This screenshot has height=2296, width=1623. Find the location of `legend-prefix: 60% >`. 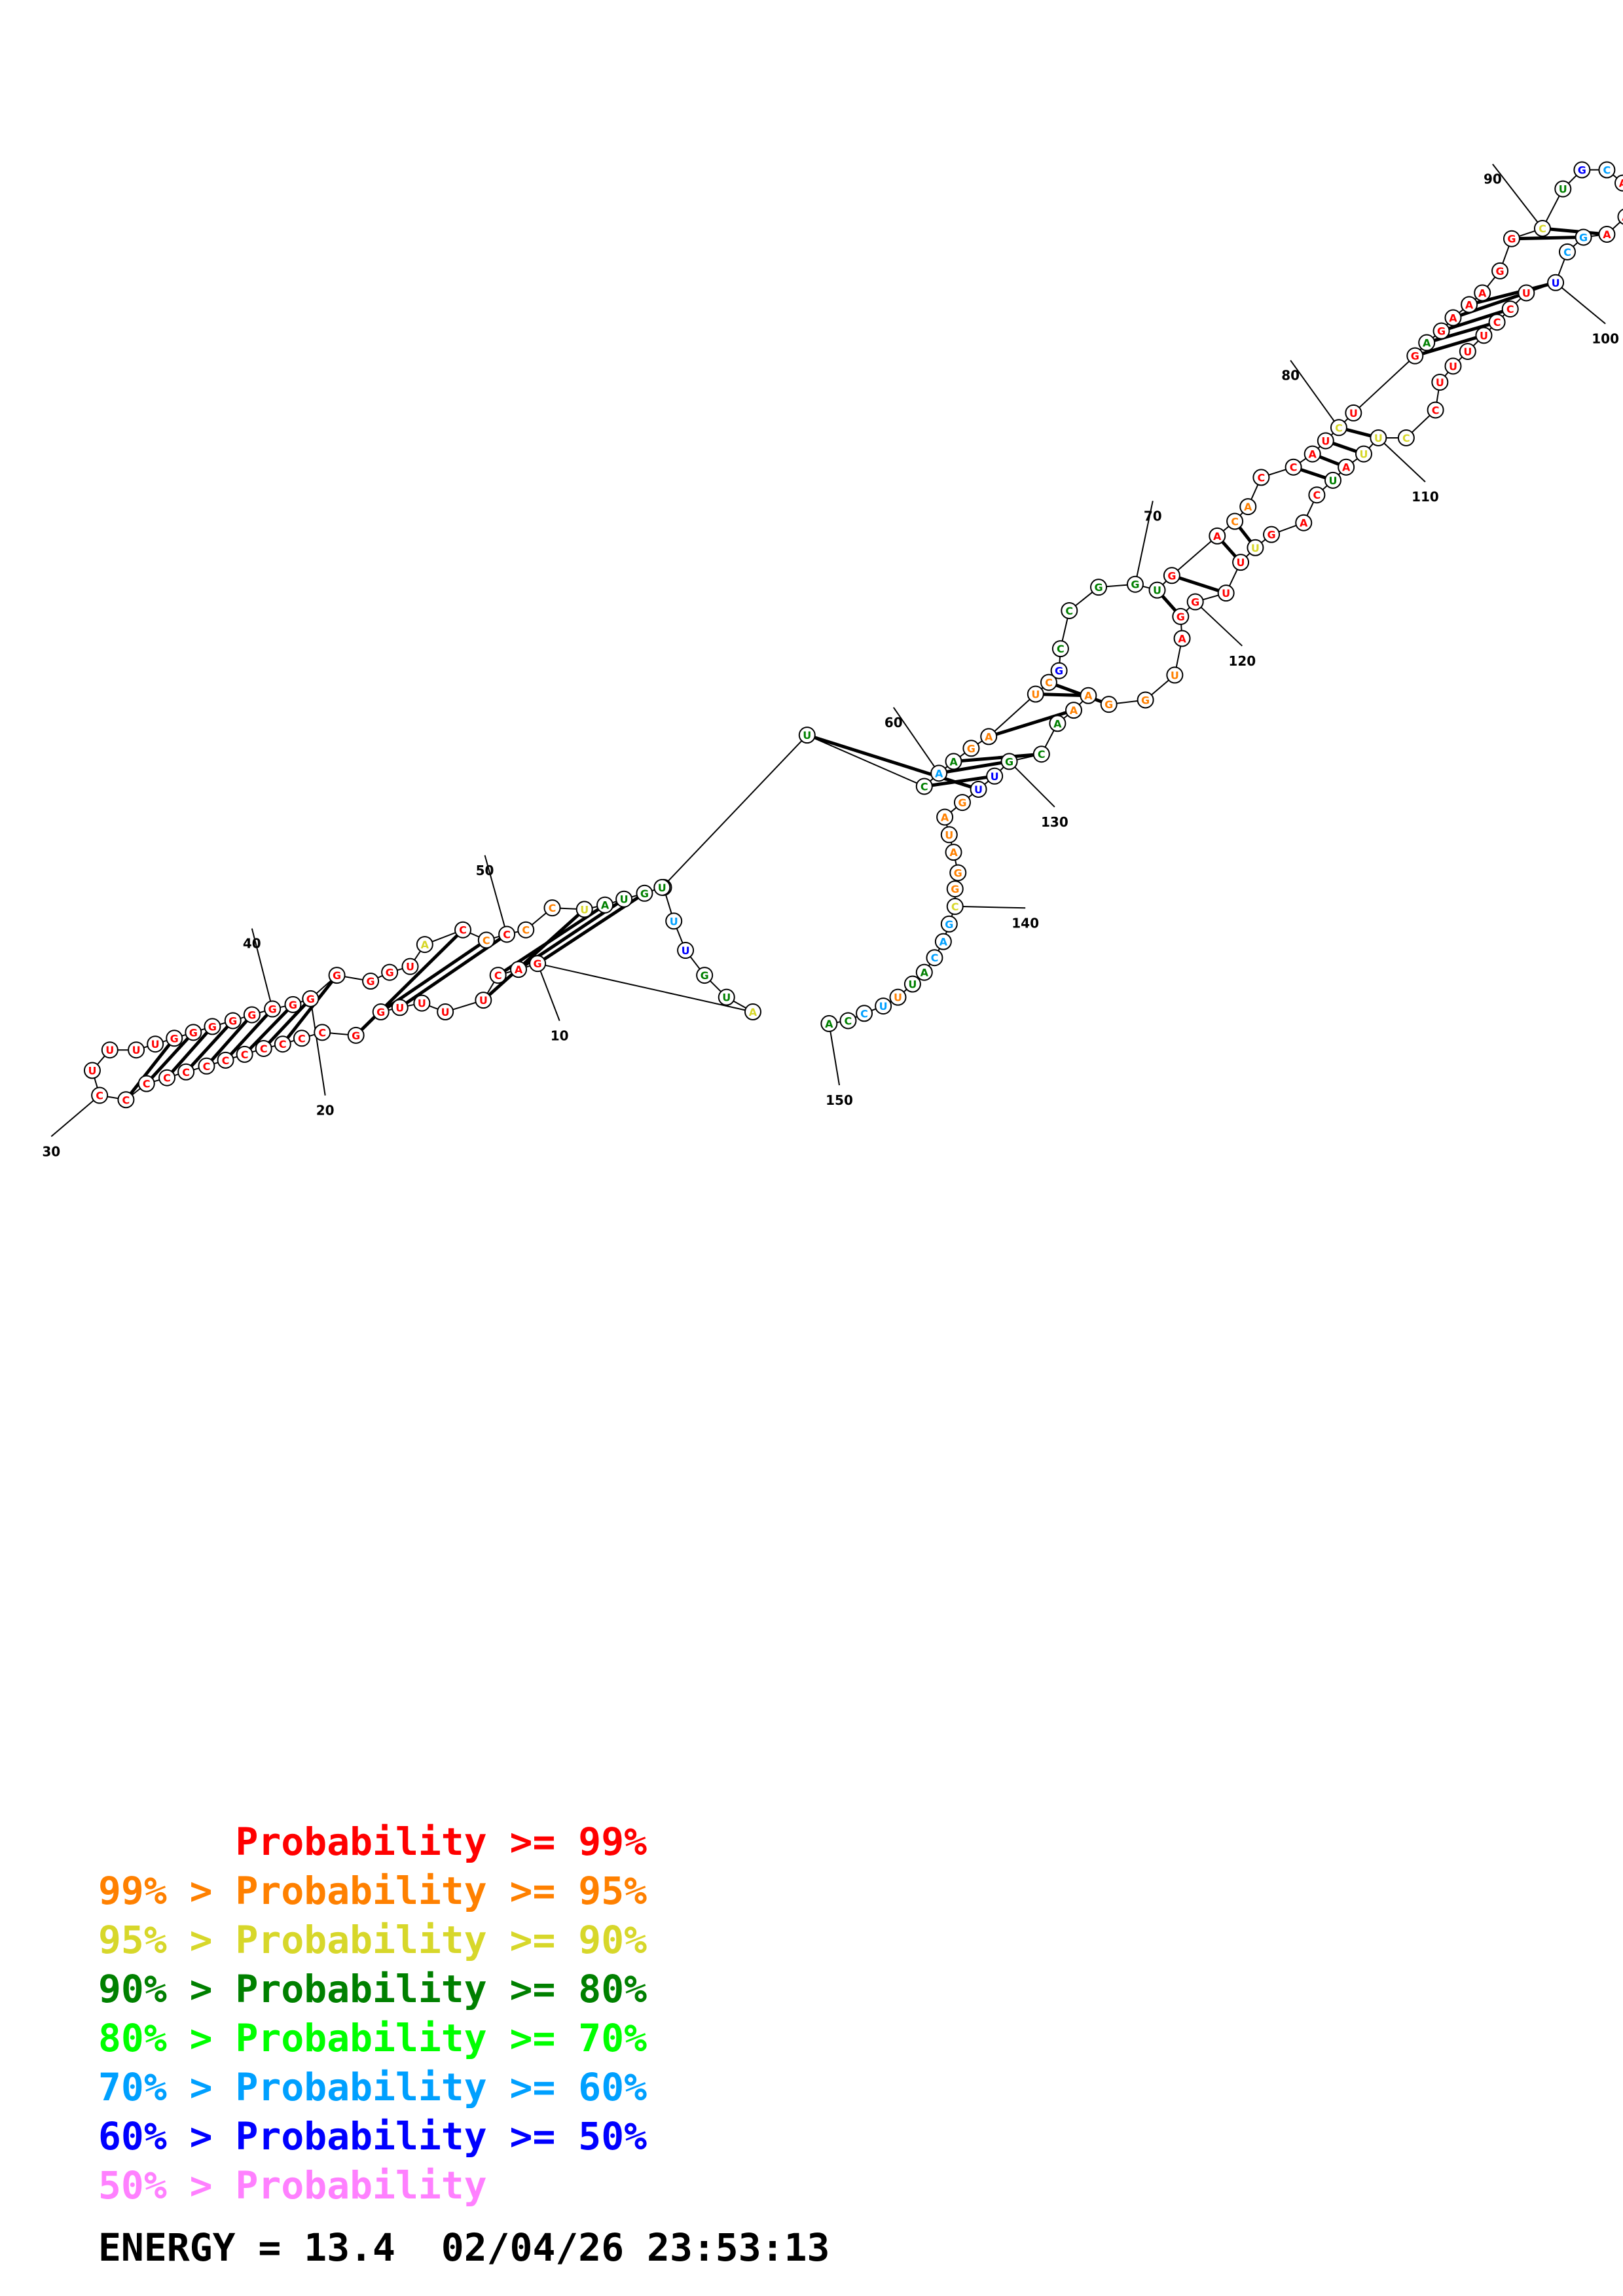

legend-prefix: 60% > is located at coordinates (167, 2136).